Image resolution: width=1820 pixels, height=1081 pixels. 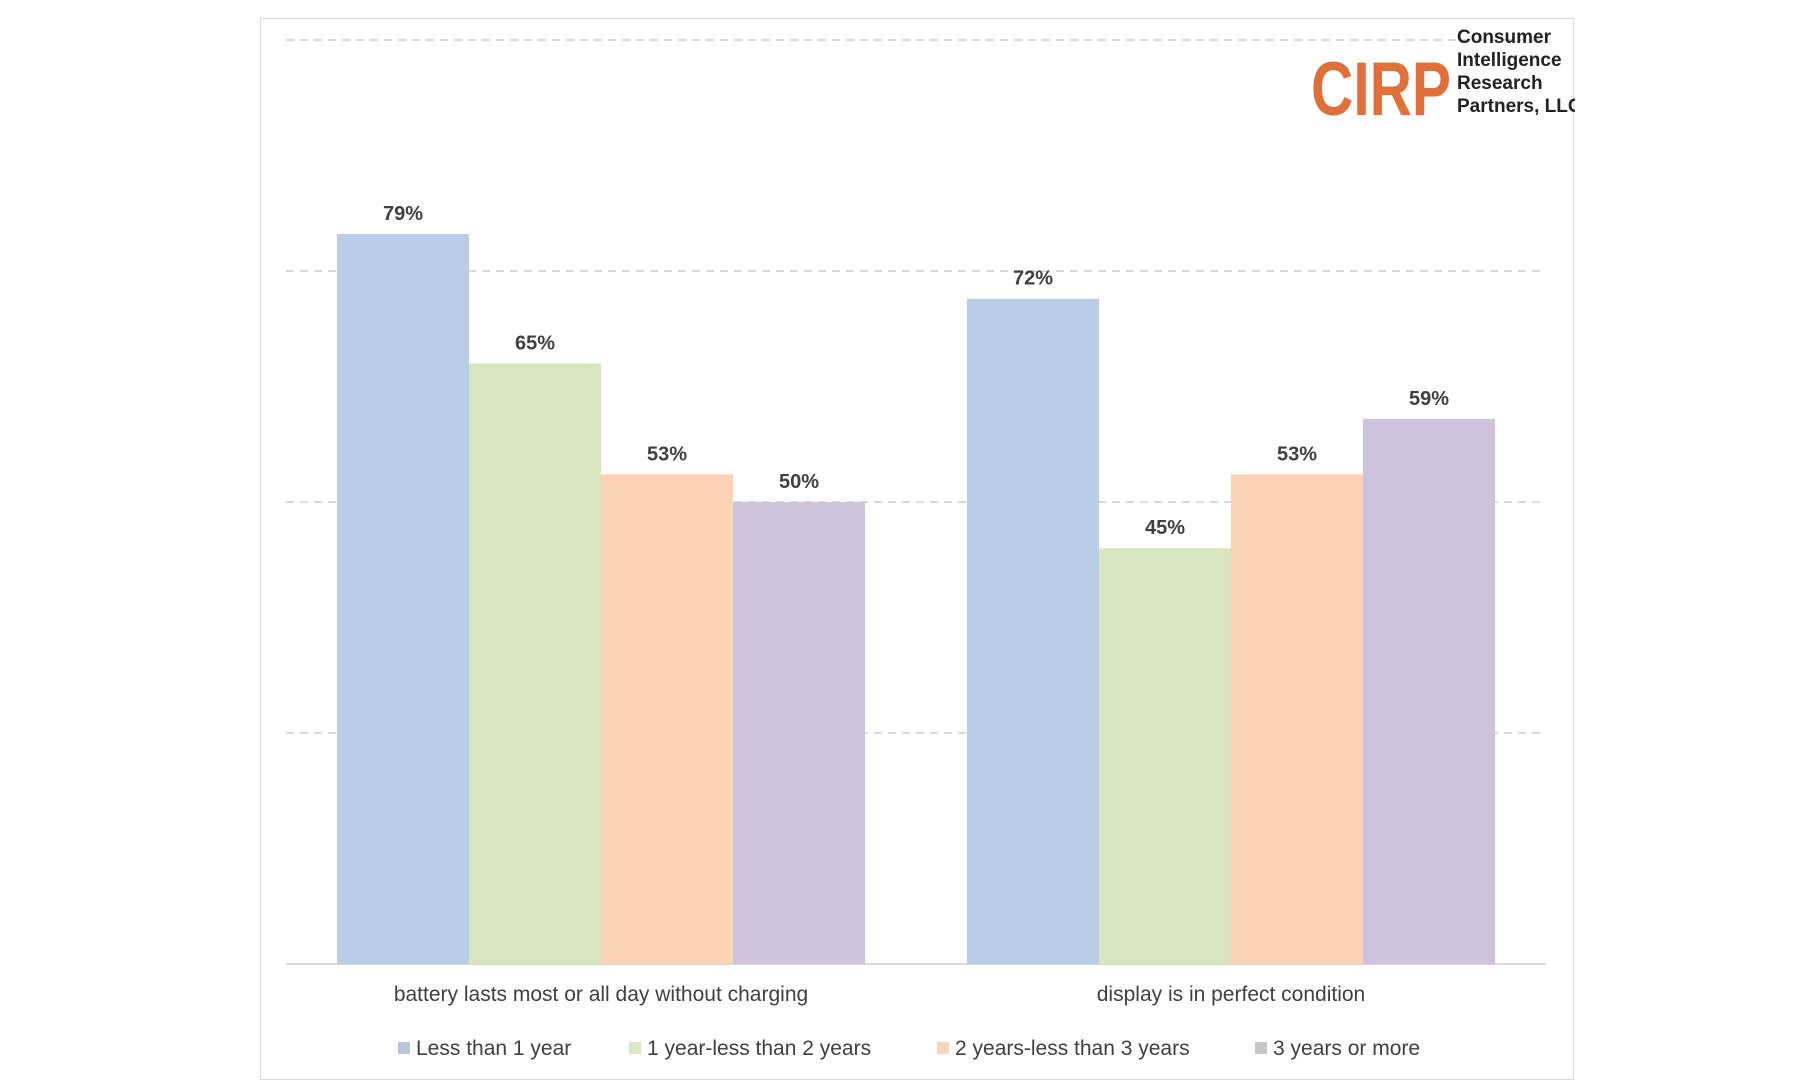 What do you see at coordinates (1516, 106) in the screenshot?
I see `logo-line-4: Partners, LLC` at bounding box center [1516, 106].